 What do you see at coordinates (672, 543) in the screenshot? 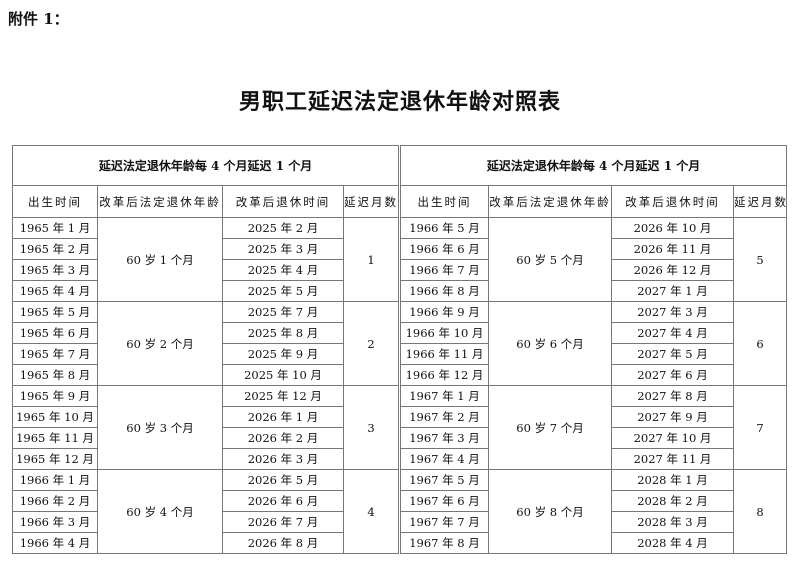
I see `retirement-date-cell: 2028 年 4 月` at bounding box center [672, 543].